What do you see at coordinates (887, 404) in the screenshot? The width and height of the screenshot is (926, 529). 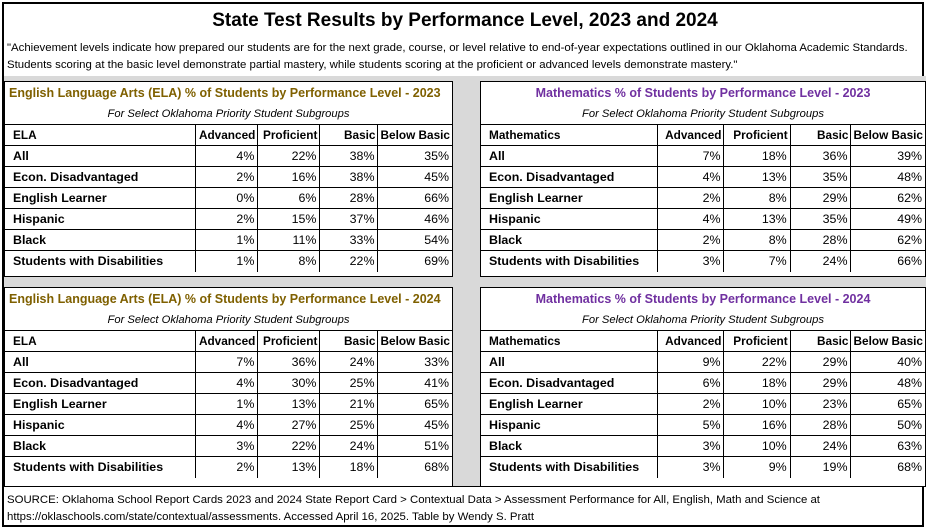 I see `percent-cell: 65%` at bounding box center [887, 404].